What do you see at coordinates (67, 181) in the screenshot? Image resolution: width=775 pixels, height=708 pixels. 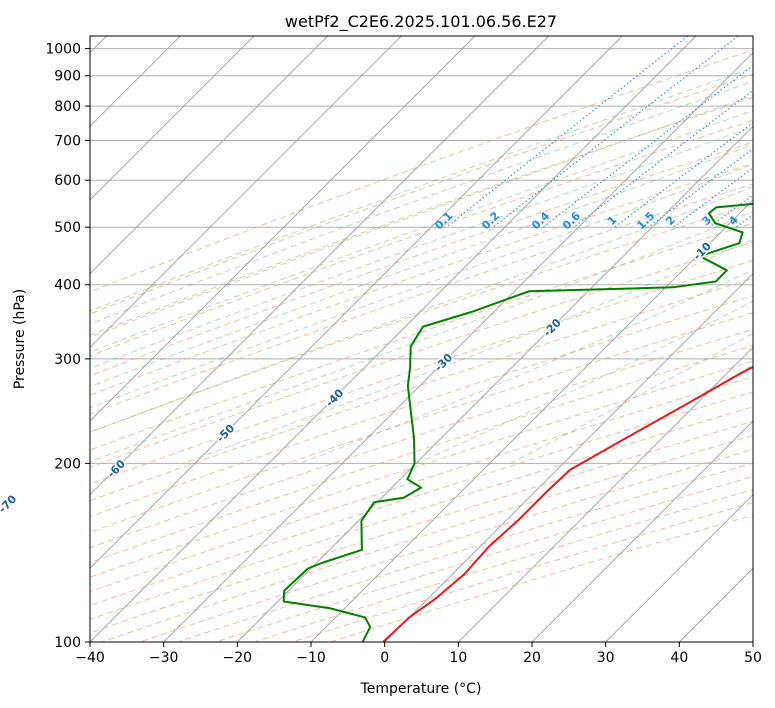 I see `y-tick-label: 600` at bounding box center [67, 181].